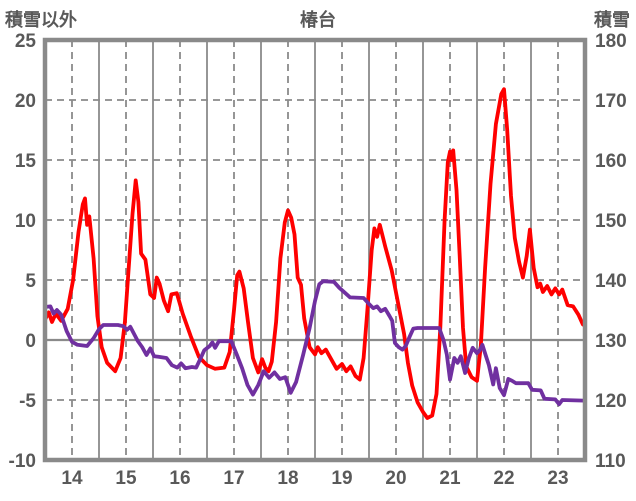 The width and height of the screenshot is (636, 501). I want to click on x-axis-tick-label: 21, so click(450, 478).